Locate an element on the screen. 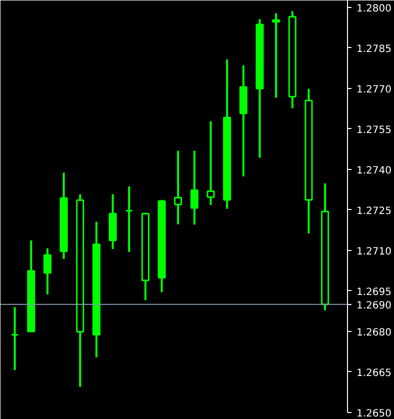  y-tick-label: 1.2785 is located at coordinates (374, 49).